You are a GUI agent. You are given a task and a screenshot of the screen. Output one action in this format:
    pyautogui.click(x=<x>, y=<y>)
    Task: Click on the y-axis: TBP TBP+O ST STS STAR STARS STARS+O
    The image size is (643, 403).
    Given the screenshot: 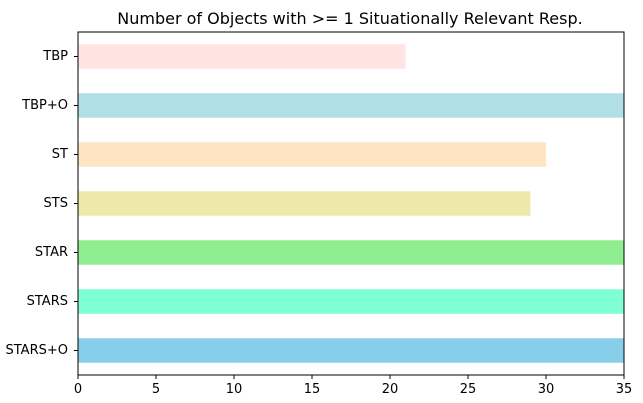 What is the action you would take?
    pyautogui.click(x=42, y=203)
    